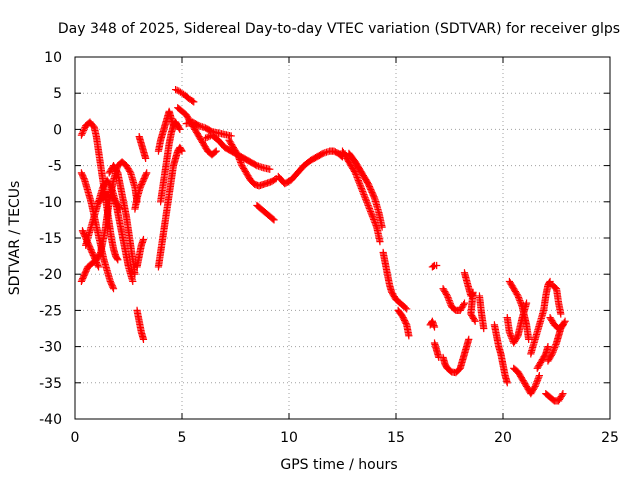 This screenshot has height=480, width=640. Describe the element at coordinates (15, 238) in the screenshot. I see `y-axis-label: SDTVAR / TECUs` at that location.